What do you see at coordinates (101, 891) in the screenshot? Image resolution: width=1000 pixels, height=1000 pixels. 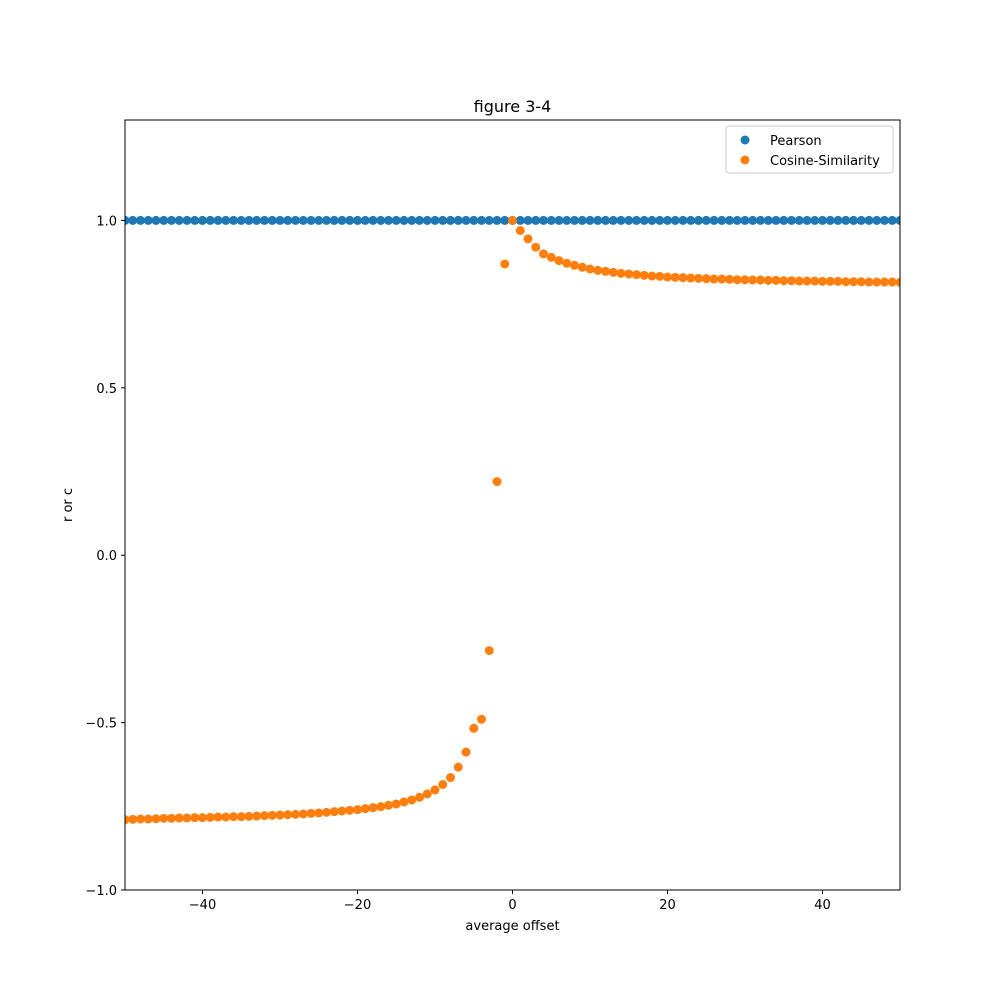 I see `y-tick-label: −1.0` at bounding box center [101, 891].